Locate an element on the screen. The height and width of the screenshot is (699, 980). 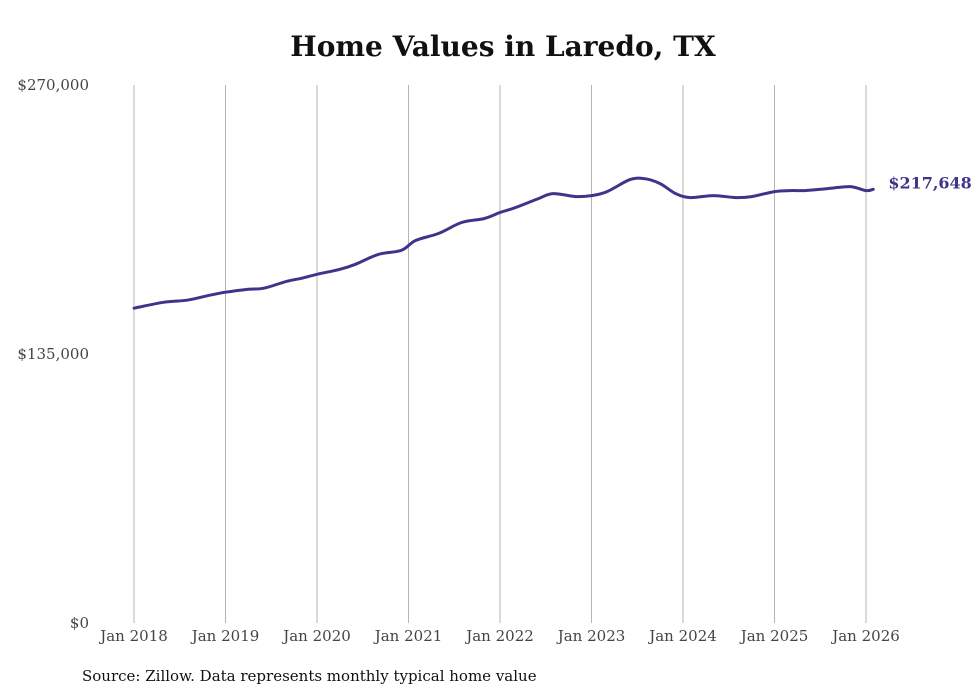
x-tick-label: Jan 2024 is located at coordinates (682, 636).